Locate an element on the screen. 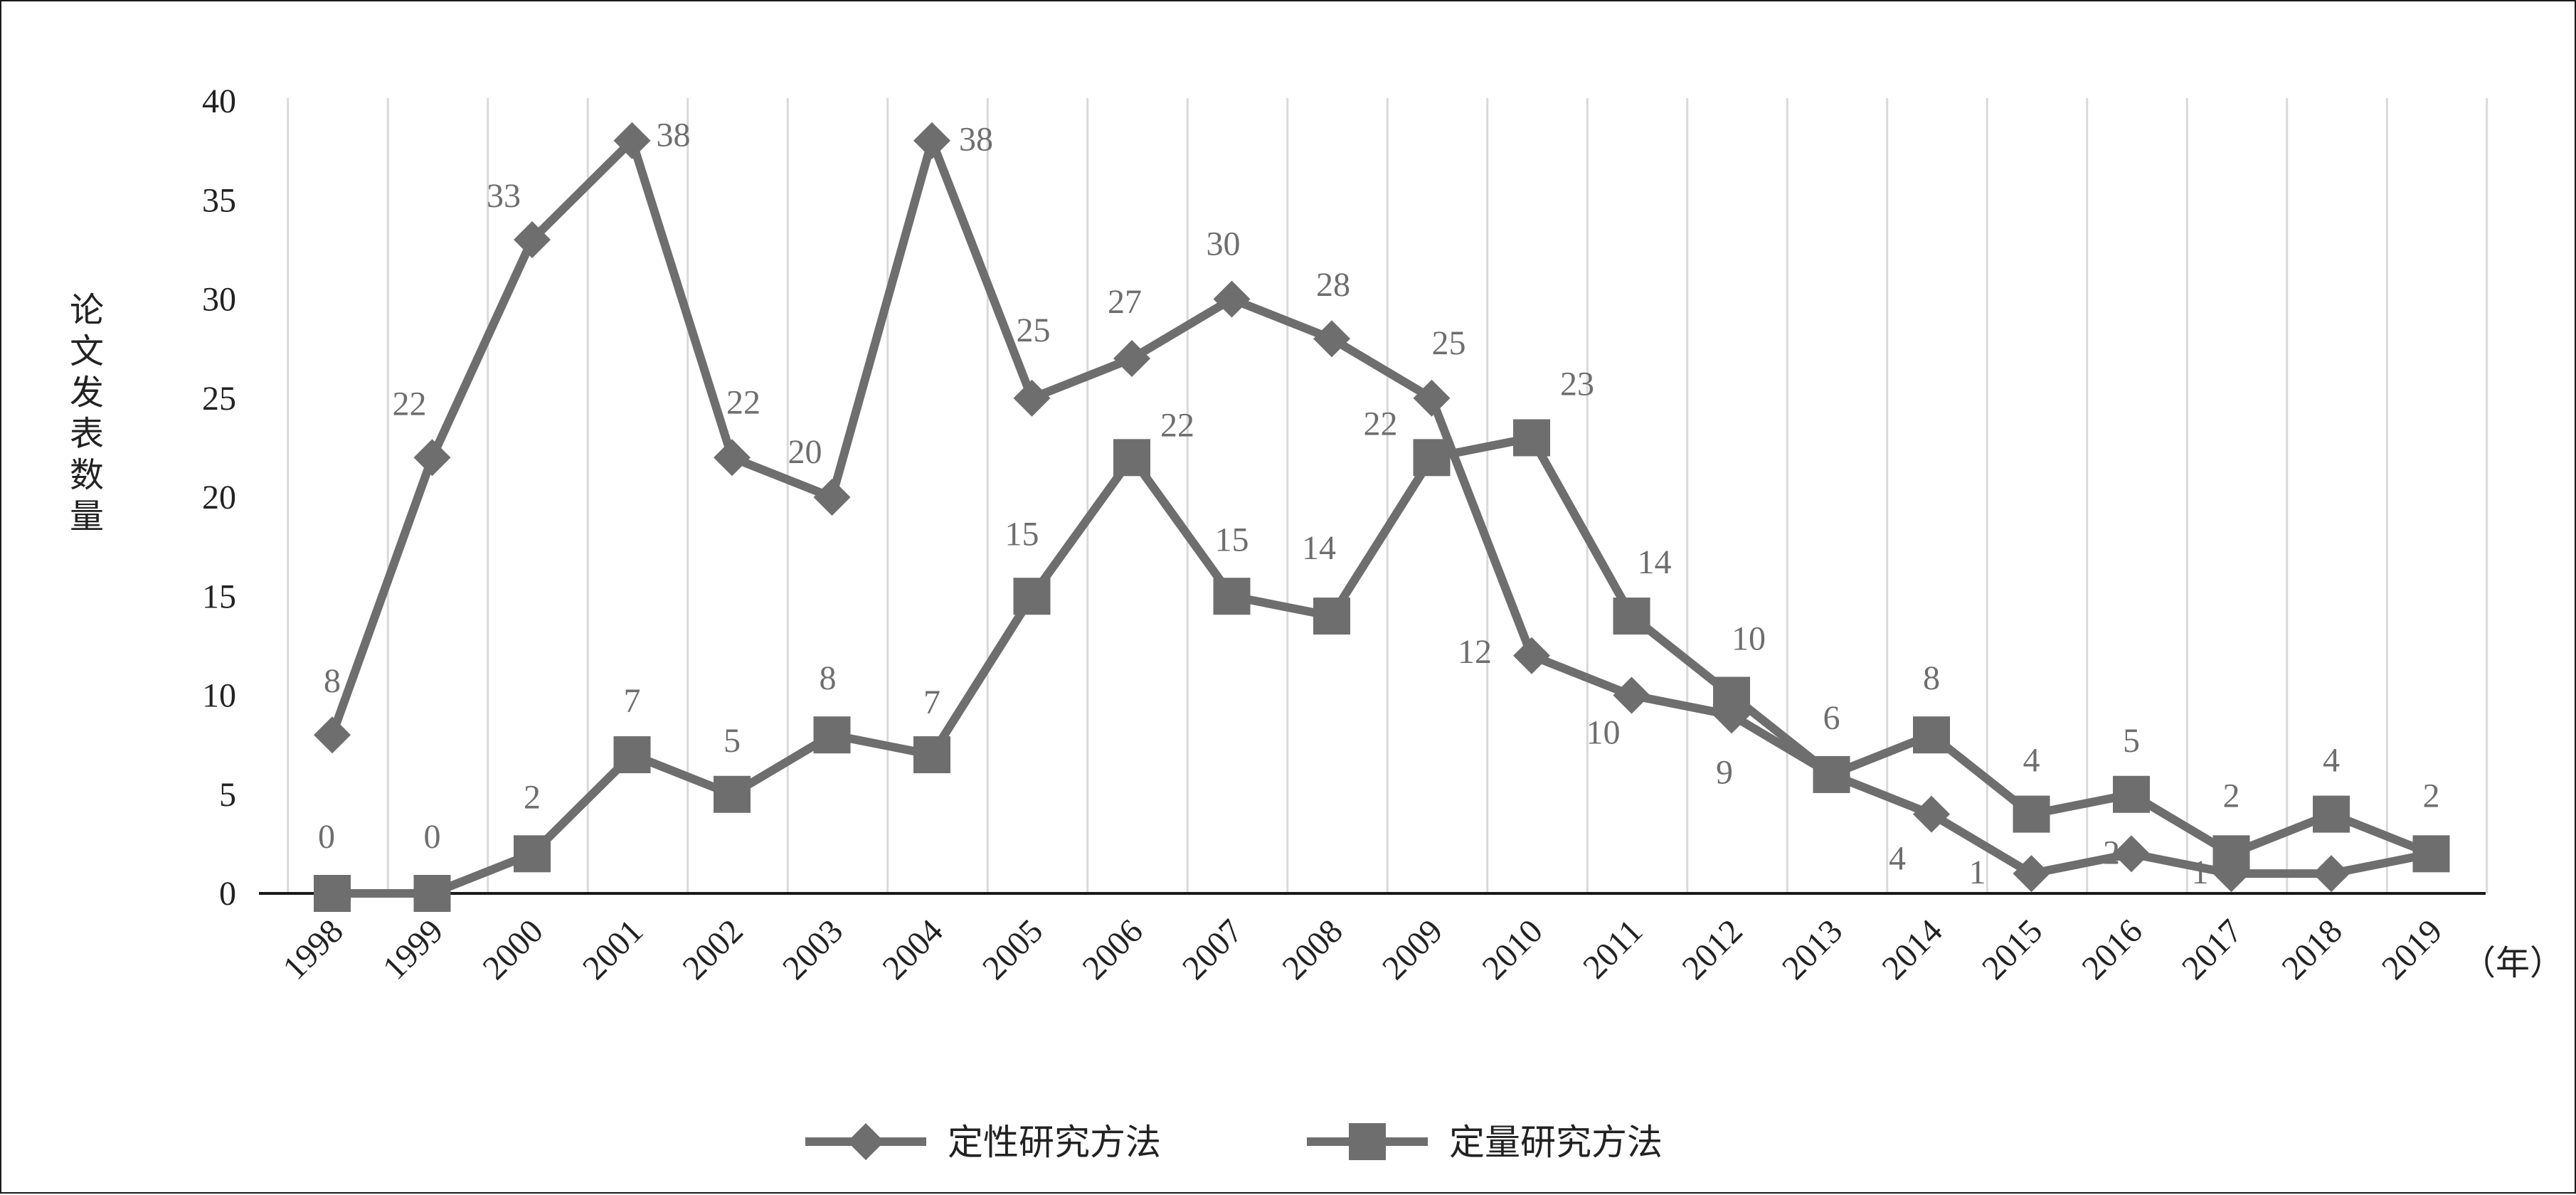  x-tick-label: 2015 is located at coordinates (2012, 949).